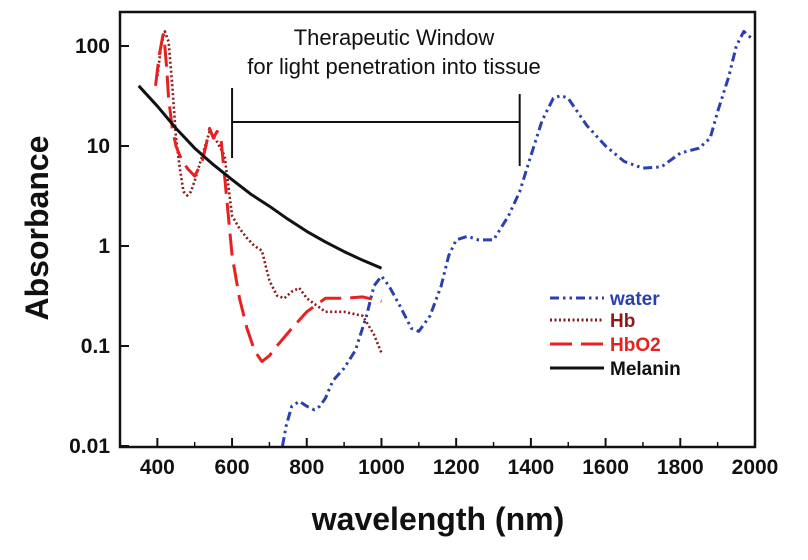 This screenshot has width=808, height=560. I want to click on y-axis-title: Absorbance, so click(37, 228).